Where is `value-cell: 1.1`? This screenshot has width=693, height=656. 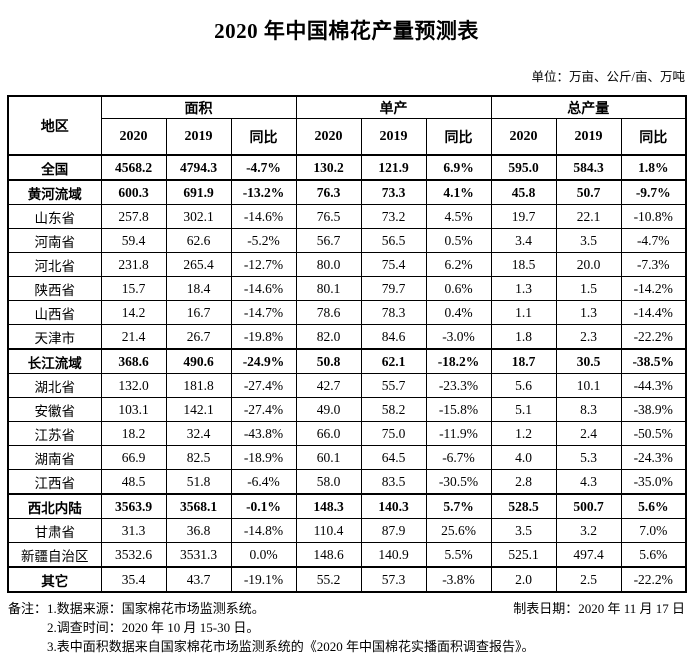 value-cell: 1.1 is located at coordinates (523, 312).